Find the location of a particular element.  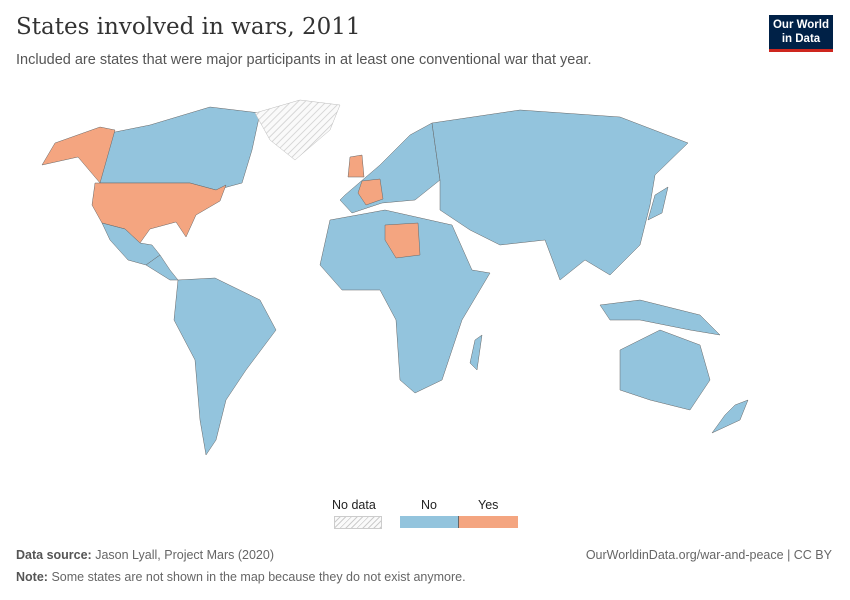

country-libya is located at coordinates (402, 240).